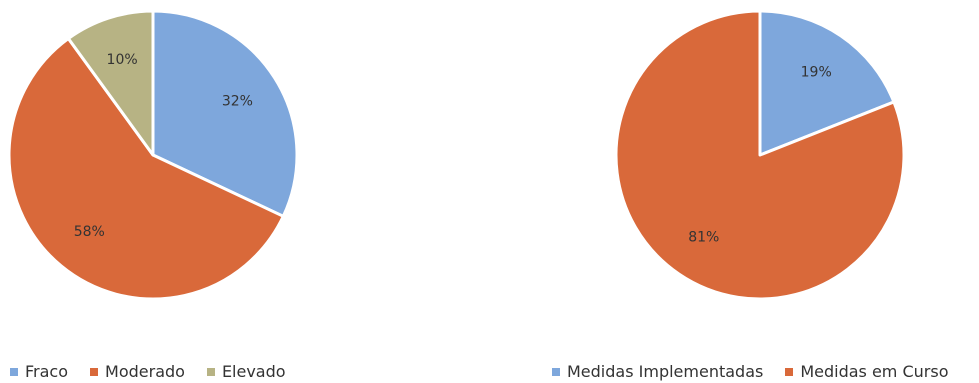 The height and width of the screenshot is (383, 979). Describe the element at coordinates (237, 101) in the screenshot. I see `pie-left-slice-label-0: 32%` at that location.